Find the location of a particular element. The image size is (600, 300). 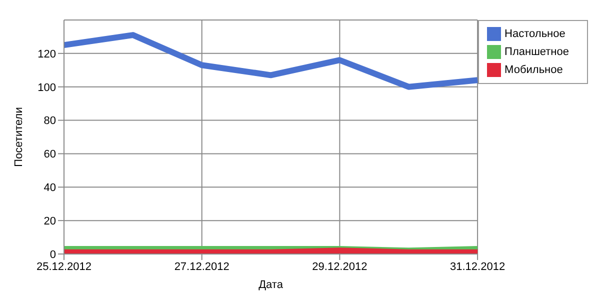

y-tick-label: 120 is located at coordinates (47, 54).